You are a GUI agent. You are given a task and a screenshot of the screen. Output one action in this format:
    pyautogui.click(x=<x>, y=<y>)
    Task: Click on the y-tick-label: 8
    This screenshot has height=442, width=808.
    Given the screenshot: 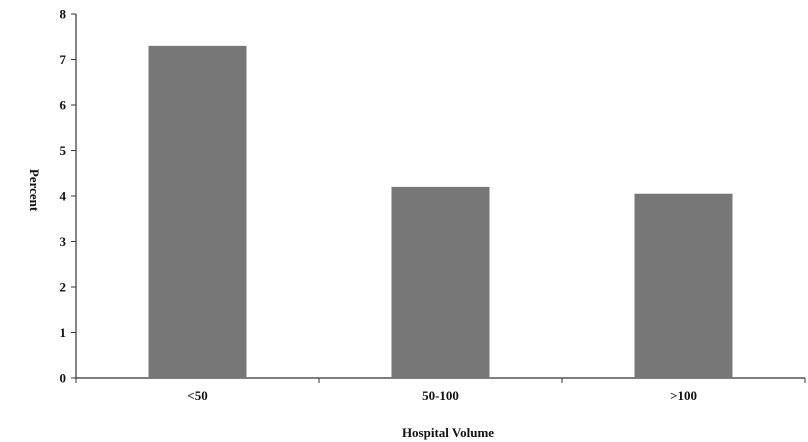 What is the action you would take?
    pyautogui.click(x=63, y=14)
    